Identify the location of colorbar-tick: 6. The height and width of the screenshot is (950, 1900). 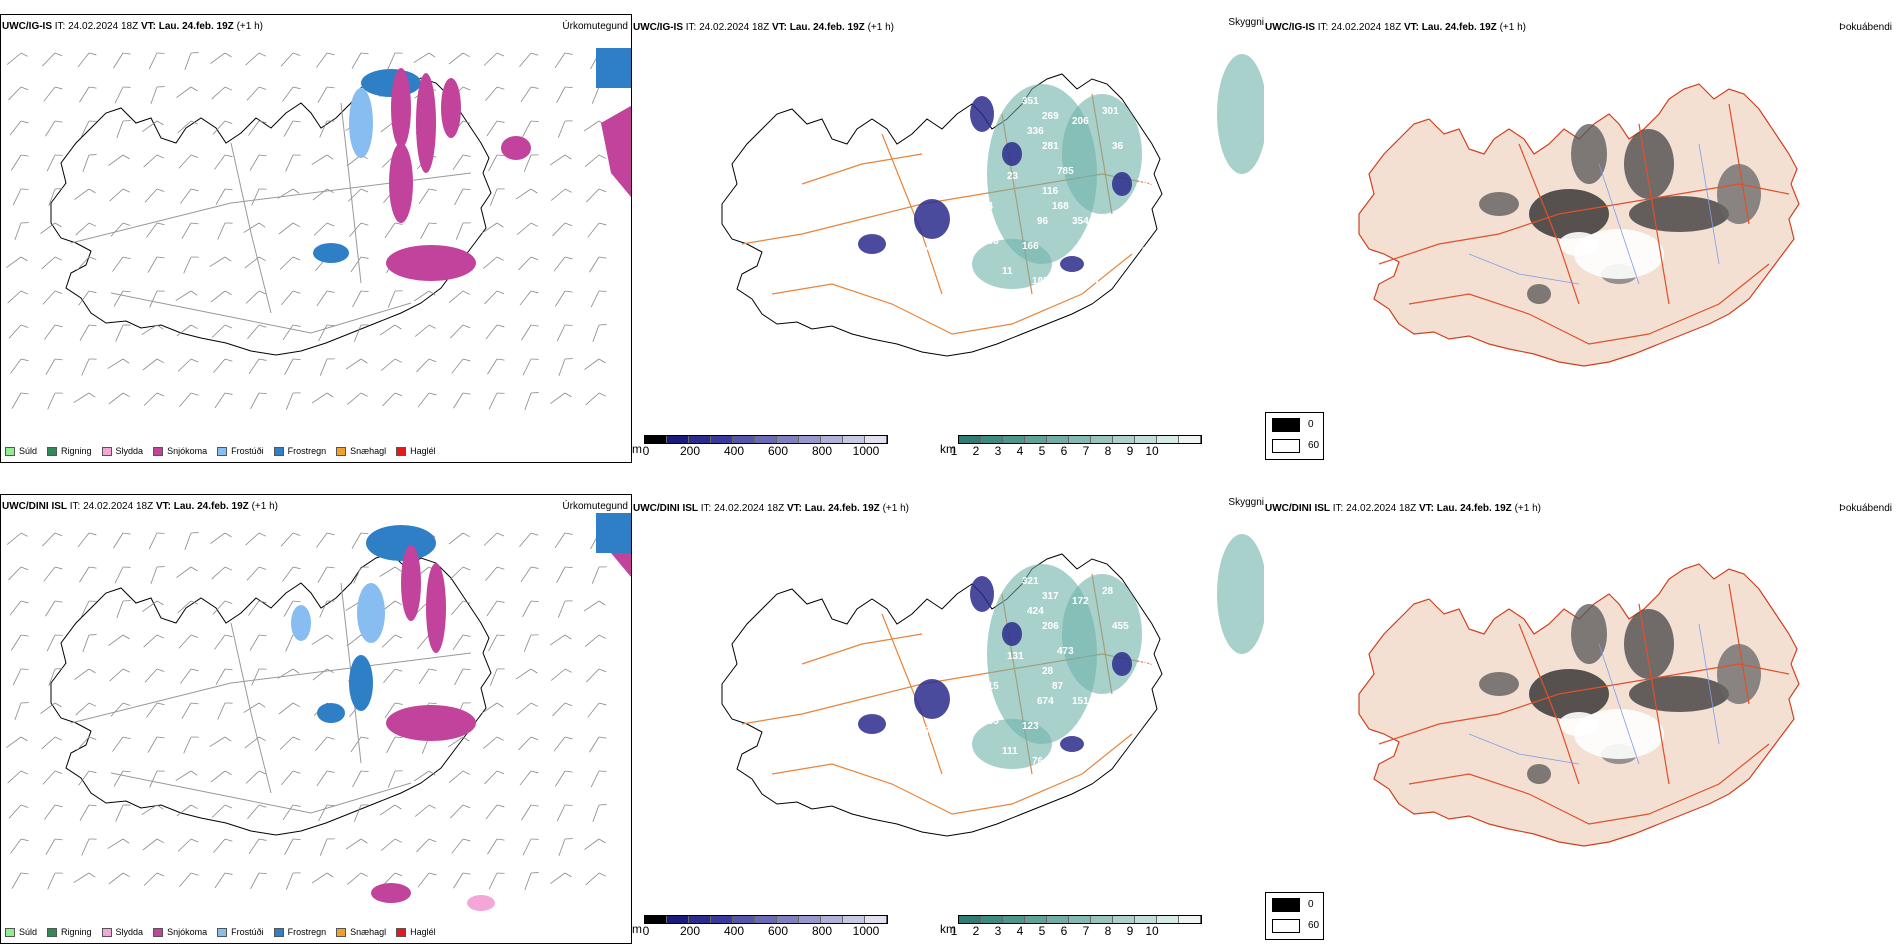
(1064, 451).